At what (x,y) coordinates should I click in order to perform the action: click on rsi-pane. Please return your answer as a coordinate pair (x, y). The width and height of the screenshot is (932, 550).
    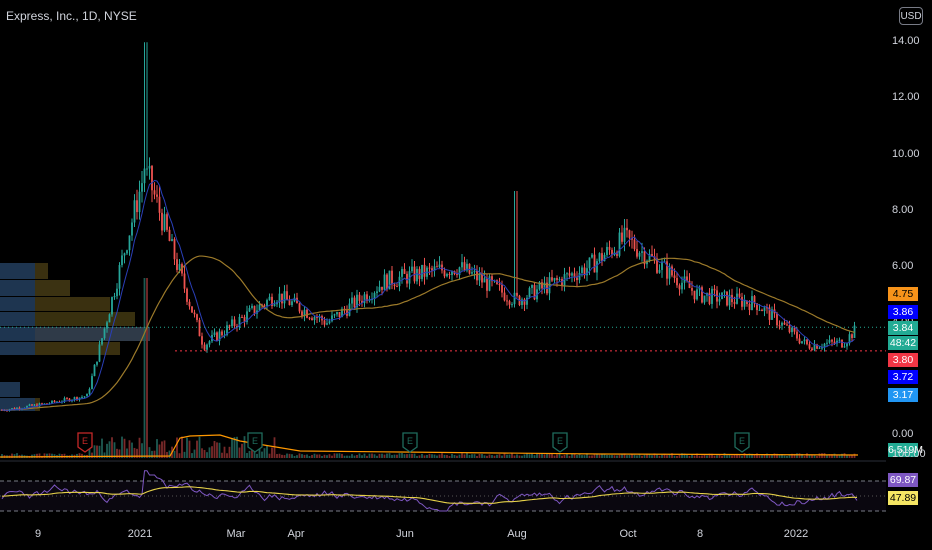
    Looking at the image, I should click on (443, 486).